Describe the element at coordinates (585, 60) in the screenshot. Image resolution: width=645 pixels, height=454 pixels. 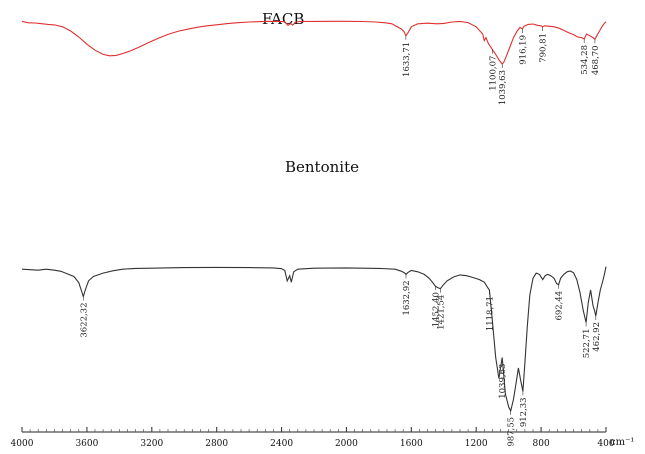
I see `peak-label-facb-5: 534,28` at that location.